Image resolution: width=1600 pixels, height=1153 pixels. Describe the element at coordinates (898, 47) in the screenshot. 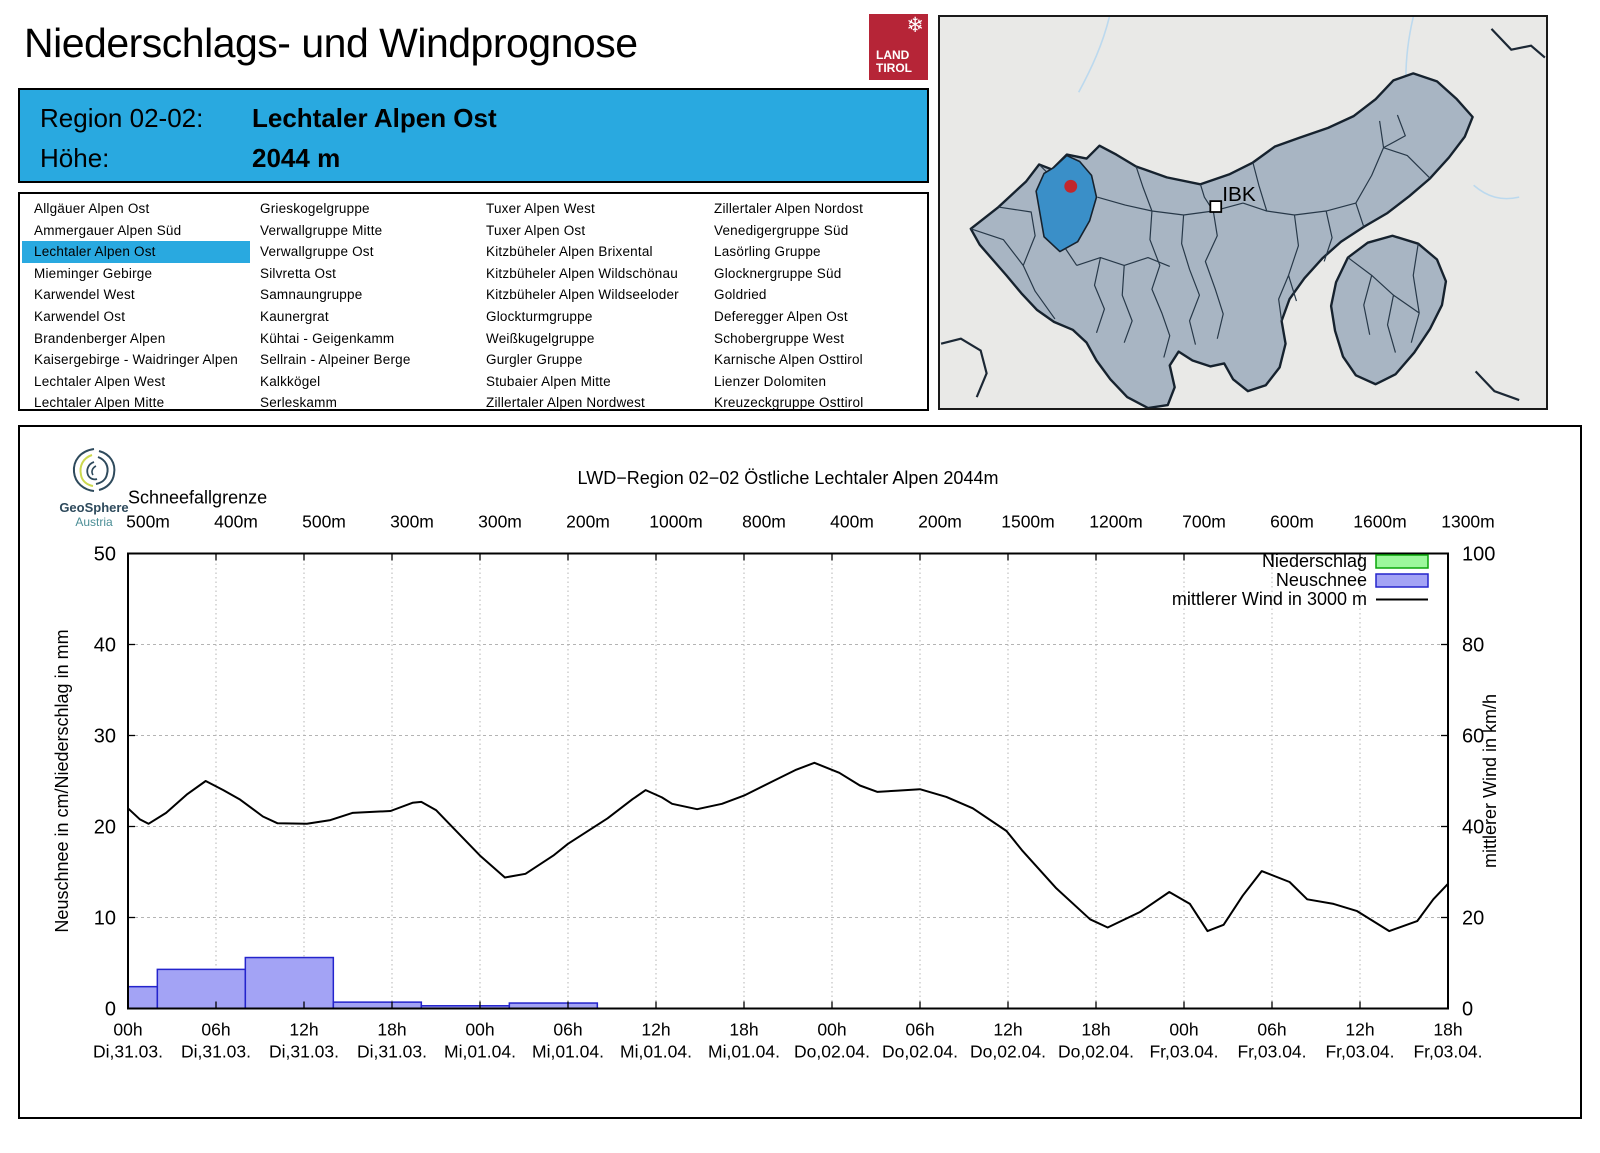

I see `land-tirol-logo: ❄ LAND TIROL` at that location.